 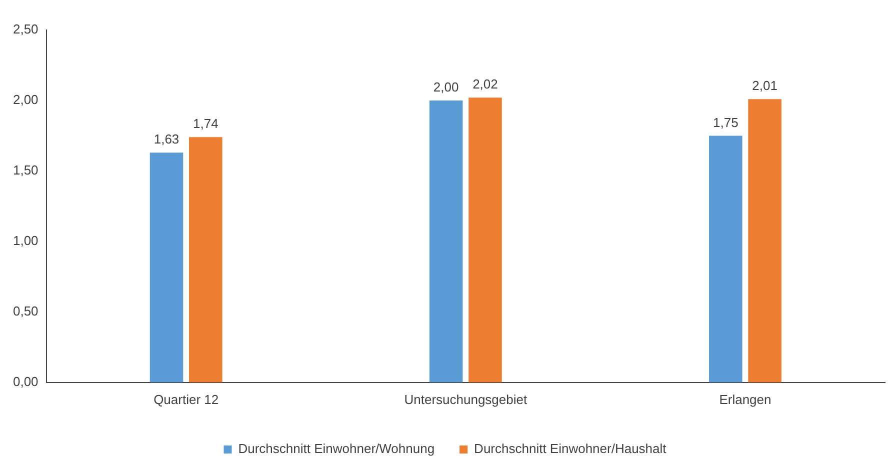 I want to click on data-label: 2,00, so click(x=446, y=87).